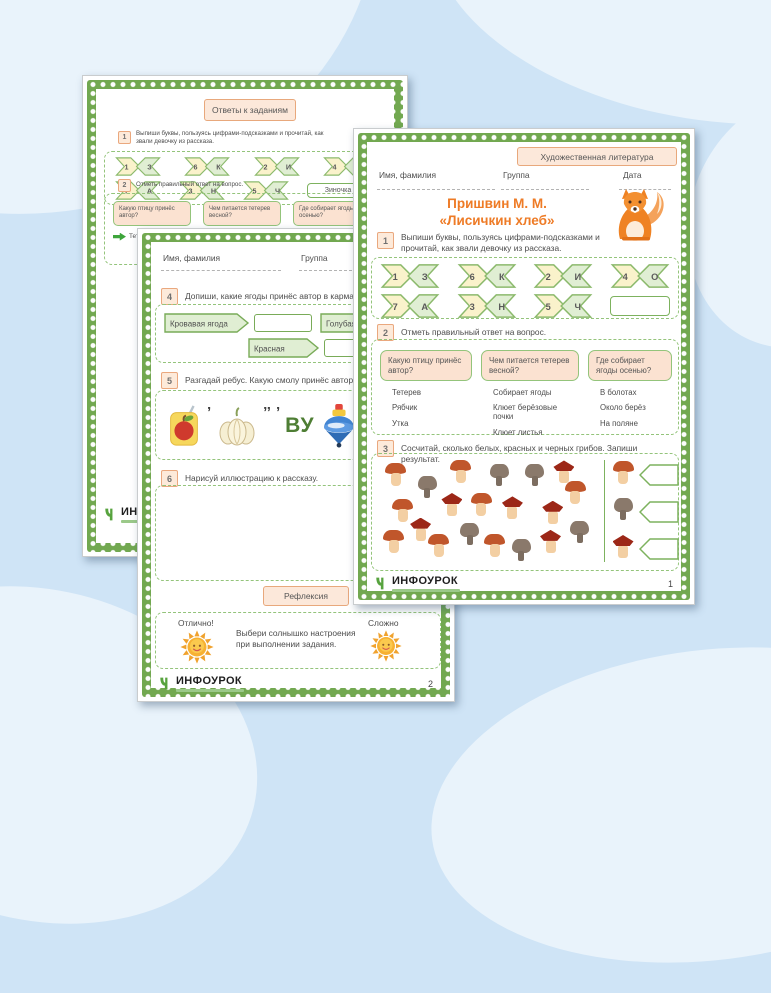 The image size is (771, 993). I want to click on date-label: Дата, so click(632, 175).